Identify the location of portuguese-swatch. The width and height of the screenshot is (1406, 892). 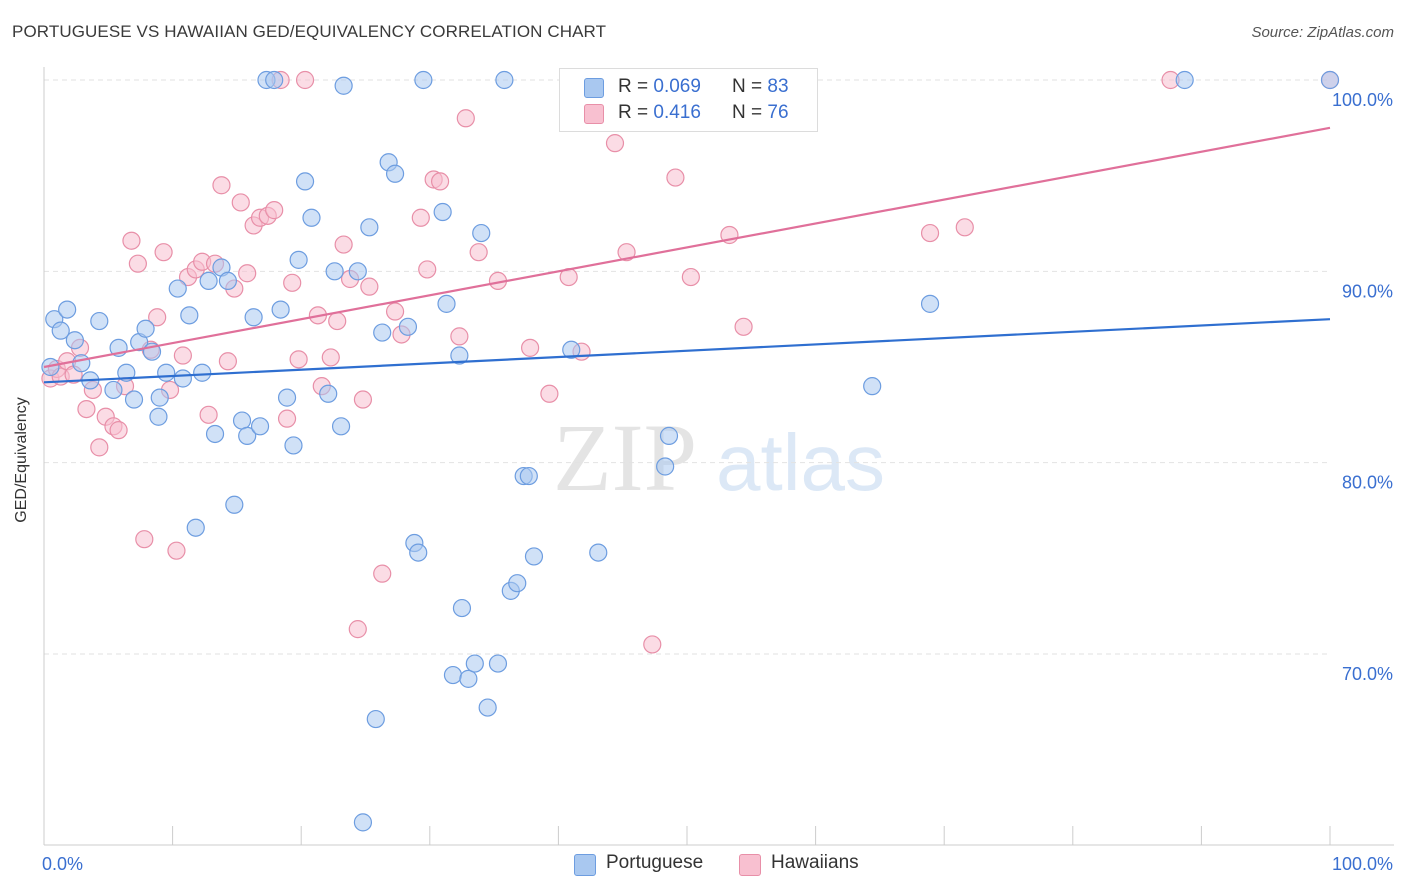
(594, 88).